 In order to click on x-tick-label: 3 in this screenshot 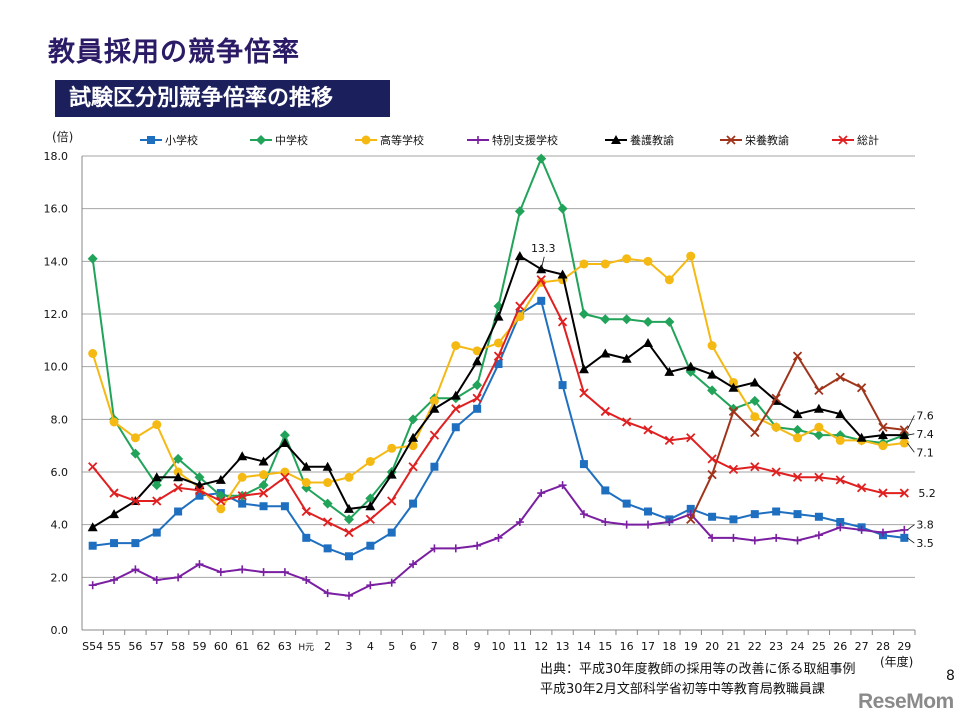, I will do `click(348, 646)`.